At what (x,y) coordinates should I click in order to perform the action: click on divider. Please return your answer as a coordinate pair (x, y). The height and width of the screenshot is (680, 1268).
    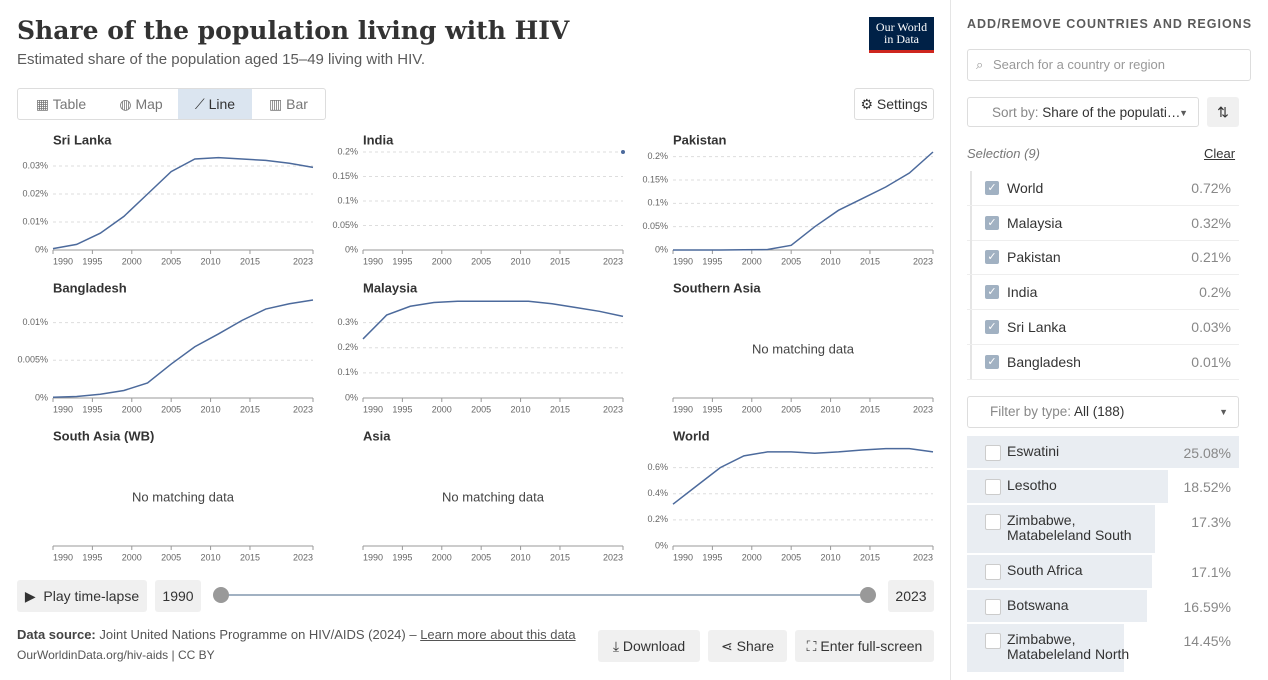
    Looking at the image, I should click on (950, 340).